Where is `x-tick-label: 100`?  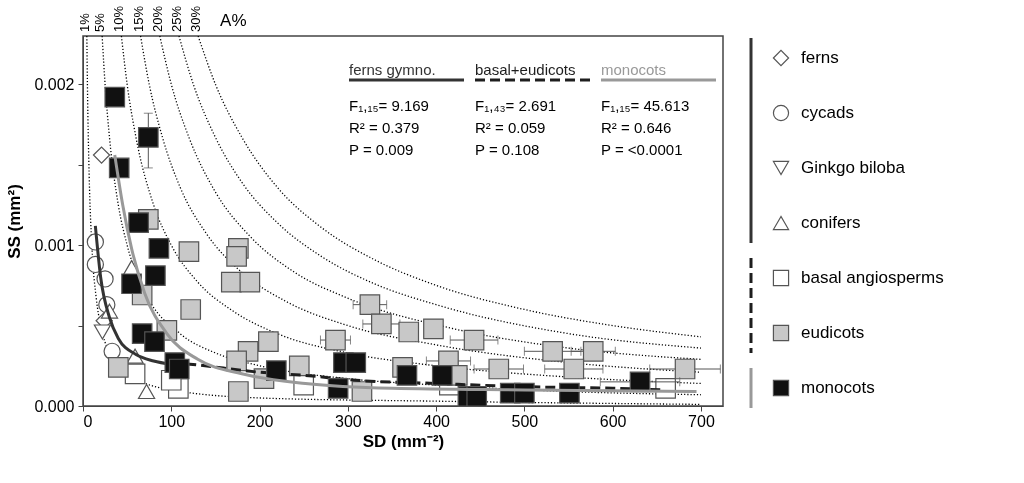
x-tick-label: 100 is located at coordinates (172, 421).